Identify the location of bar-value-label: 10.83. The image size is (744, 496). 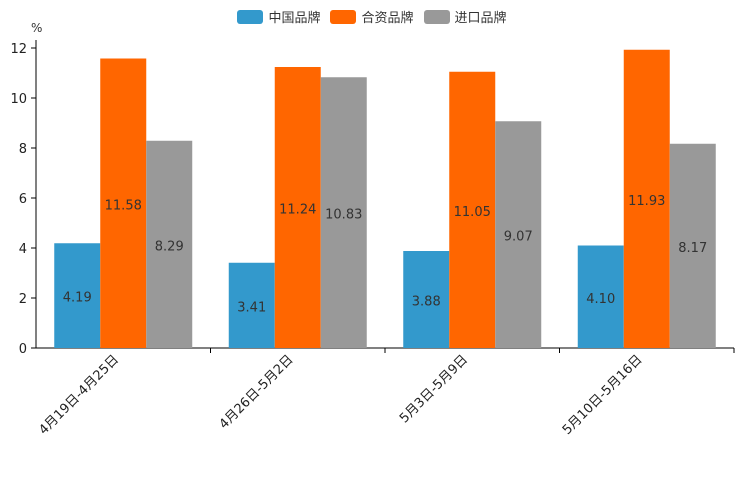
(343, 215).